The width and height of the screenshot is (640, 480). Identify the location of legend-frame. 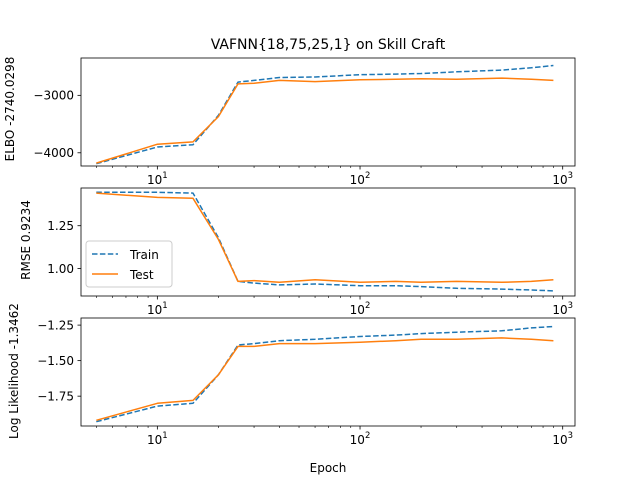
(129, 264).